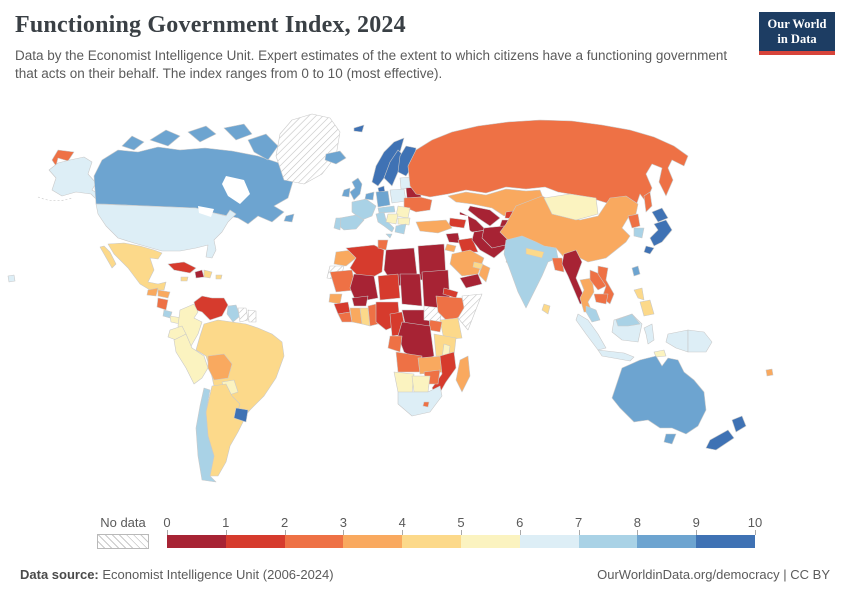 This screenshot has width=850, height=600. Describe the element at coordinates (639, 233) in the screenshot. I see `country-south-korea` at that location.